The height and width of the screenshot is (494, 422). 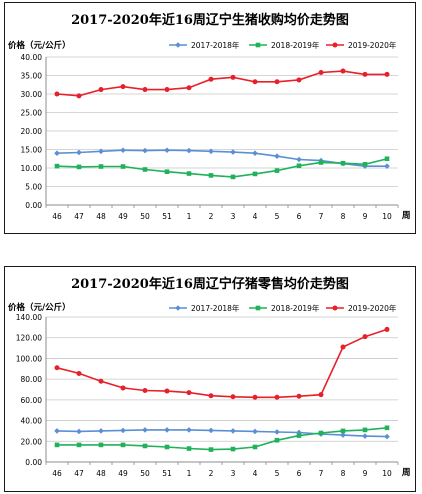 What do you see at coordinates (210, 20) in the screenshot?
I see `chart-title: 2017-2020年近16周辽宁生猪收购均价走势图` at bounding box center [210, 20].